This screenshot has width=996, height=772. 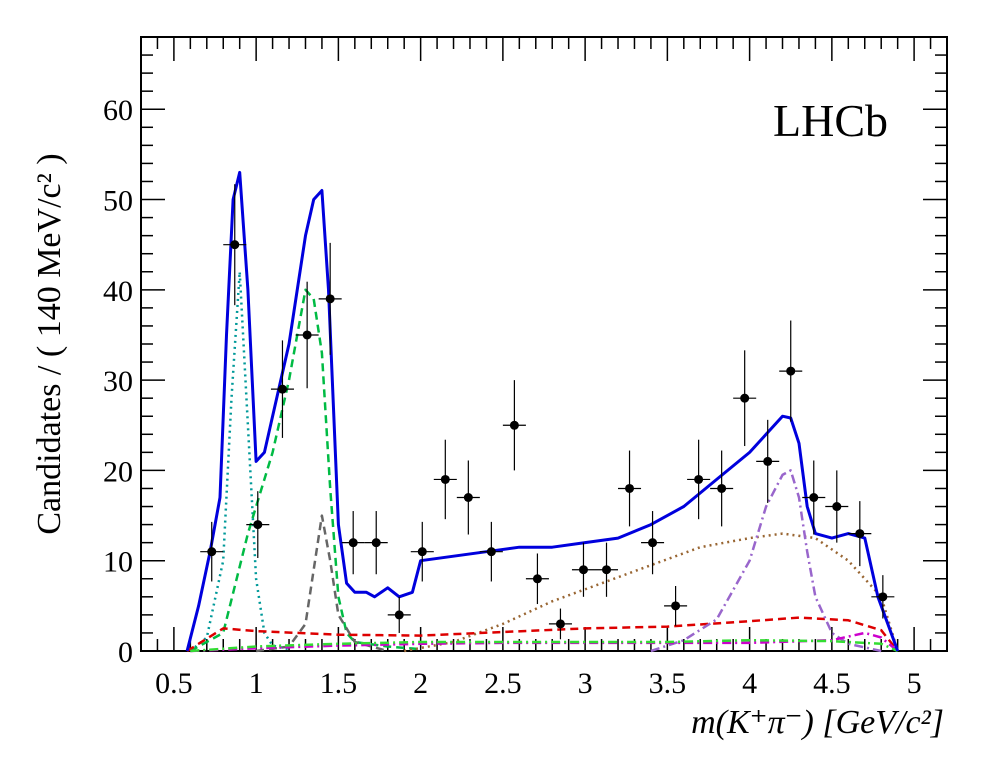 I want to click on x-tick-label: 5, so click(x=914, y=683).